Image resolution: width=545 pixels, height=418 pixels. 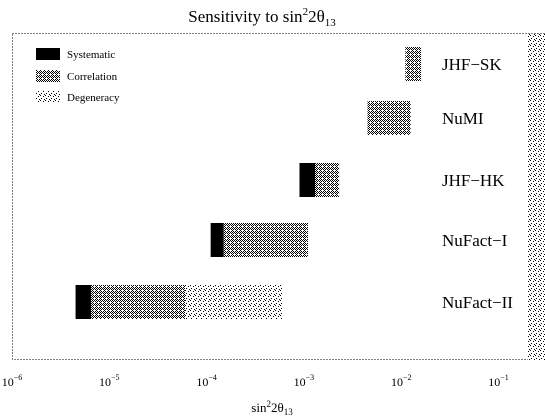 I want to click on experiment-labels: JHF−SK NuMI JHF−HK NuFact−I NuFact−II, so click(x=477, y=183).